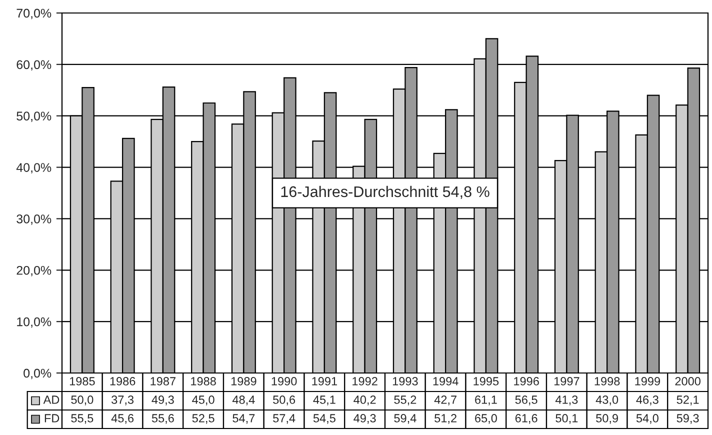 Image resolution: width=712 pixels, height=435 pixels. Describe the element at coordinates (284, 381) in the screenshot. I see `x-tick-label: 1990` at that location.